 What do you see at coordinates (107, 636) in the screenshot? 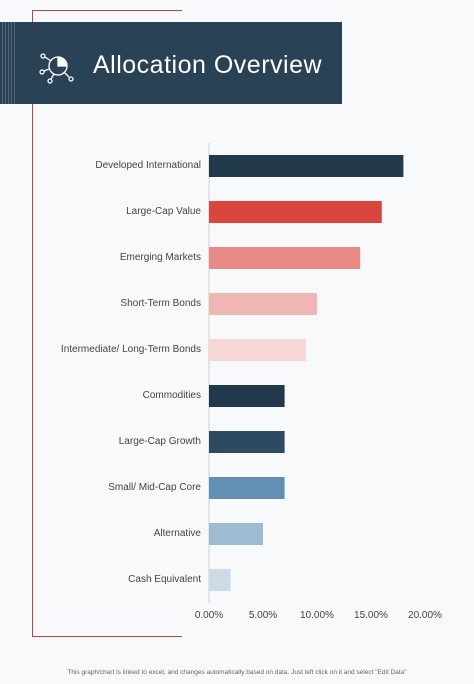
I see `frame-line-bottom` at bounding box center [107, 636].